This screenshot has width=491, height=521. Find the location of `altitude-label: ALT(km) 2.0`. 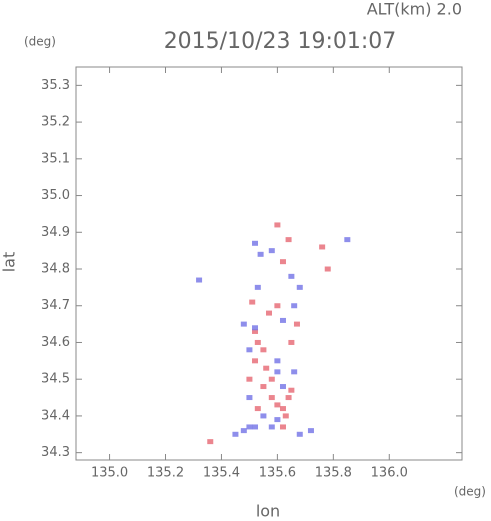

altitude-label: ALT(km) 2.0 is located at coordinates (414, 9).